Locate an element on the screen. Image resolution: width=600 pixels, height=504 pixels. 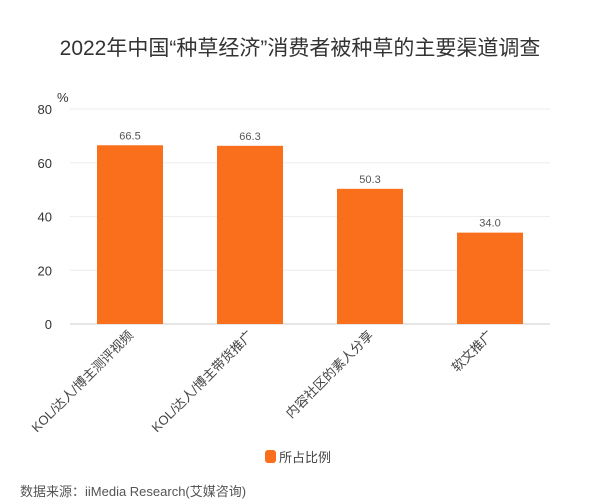
legend-swatch is located at coordinates (270, 456).